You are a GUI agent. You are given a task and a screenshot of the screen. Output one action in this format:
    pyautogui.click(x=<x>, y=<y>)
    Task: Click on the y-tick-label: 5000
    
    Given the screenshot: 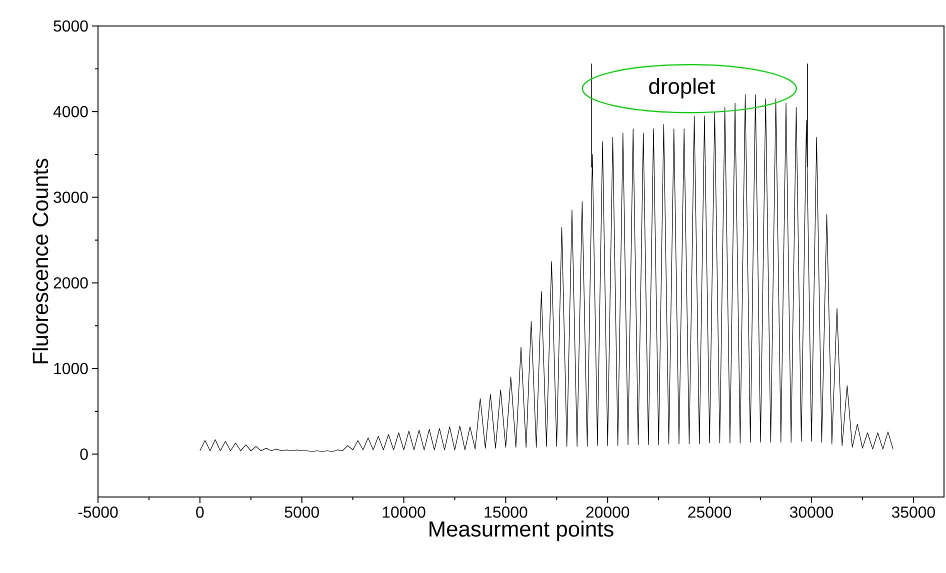 What is the action you would take?
    pyautogui.click(x=71, y=26)
    